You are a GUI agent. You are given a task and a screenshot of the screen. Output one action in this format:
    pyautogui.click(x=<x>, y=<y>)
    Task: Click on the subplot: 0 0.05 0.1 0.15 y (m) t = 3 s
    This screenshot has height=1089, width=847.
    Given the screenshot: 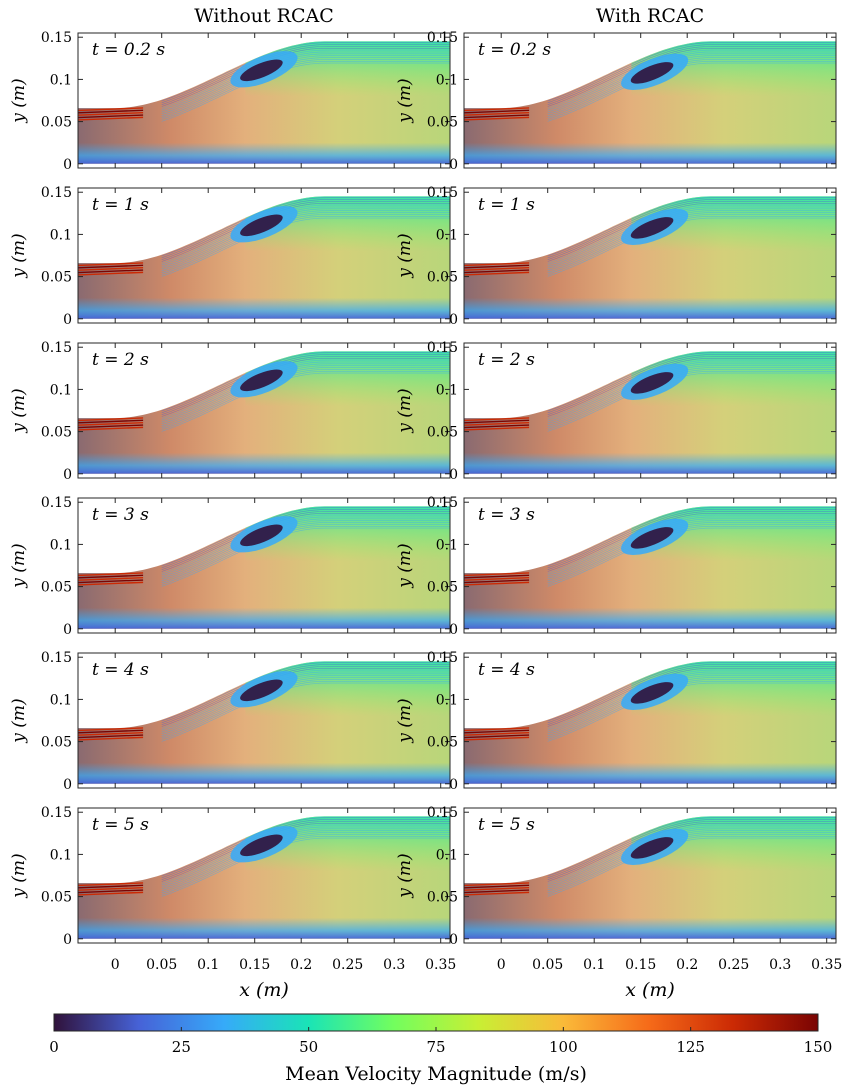 What is the action you would take?
    pyautogui.click(x=616, y=566)
    